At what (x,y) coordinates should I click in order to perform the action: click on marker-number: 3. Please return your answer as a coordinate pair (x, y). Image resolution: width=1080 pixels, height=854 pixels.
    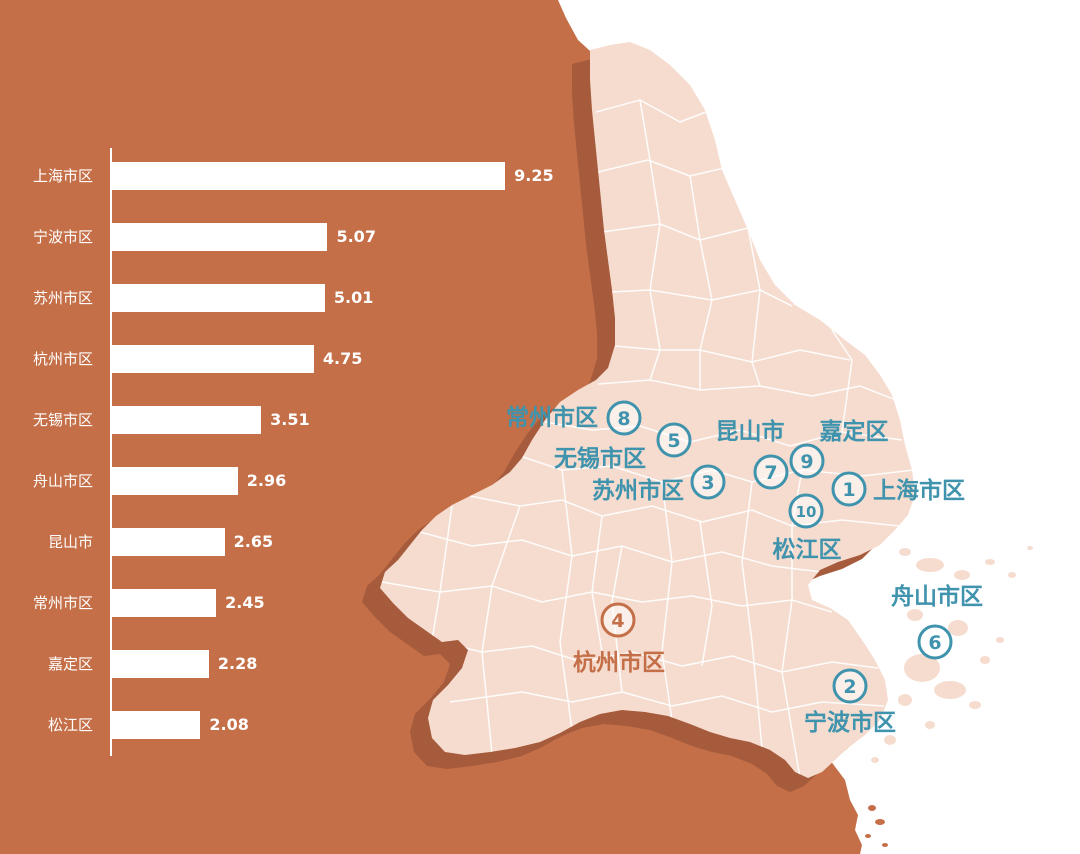
    Looking at the image, I should click on (707, 483).